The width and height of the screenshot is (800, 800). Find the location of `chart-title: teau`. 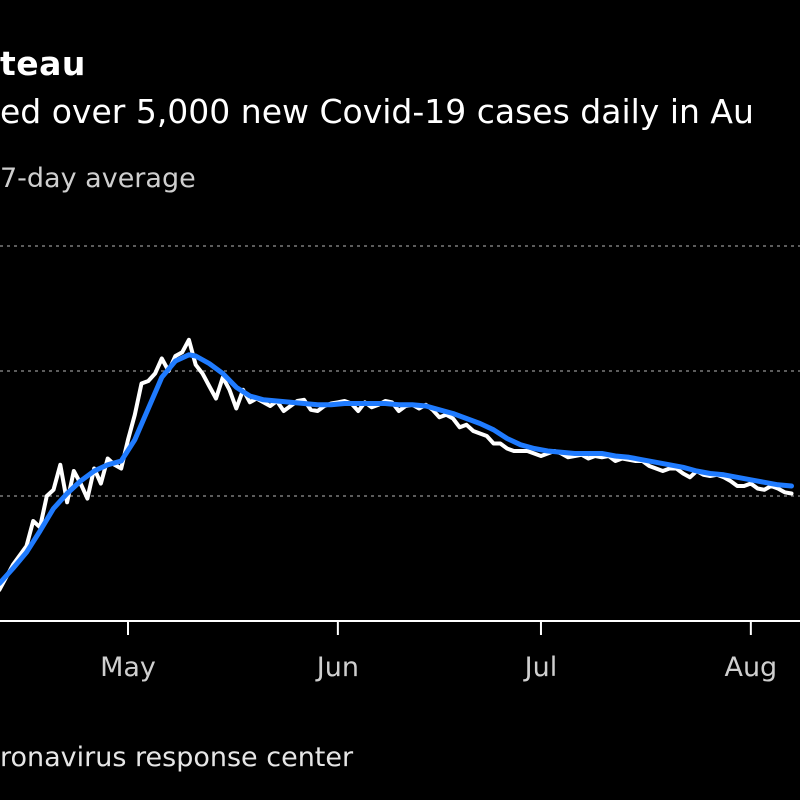

chart-title: teau is located at coordinates (43, 63).